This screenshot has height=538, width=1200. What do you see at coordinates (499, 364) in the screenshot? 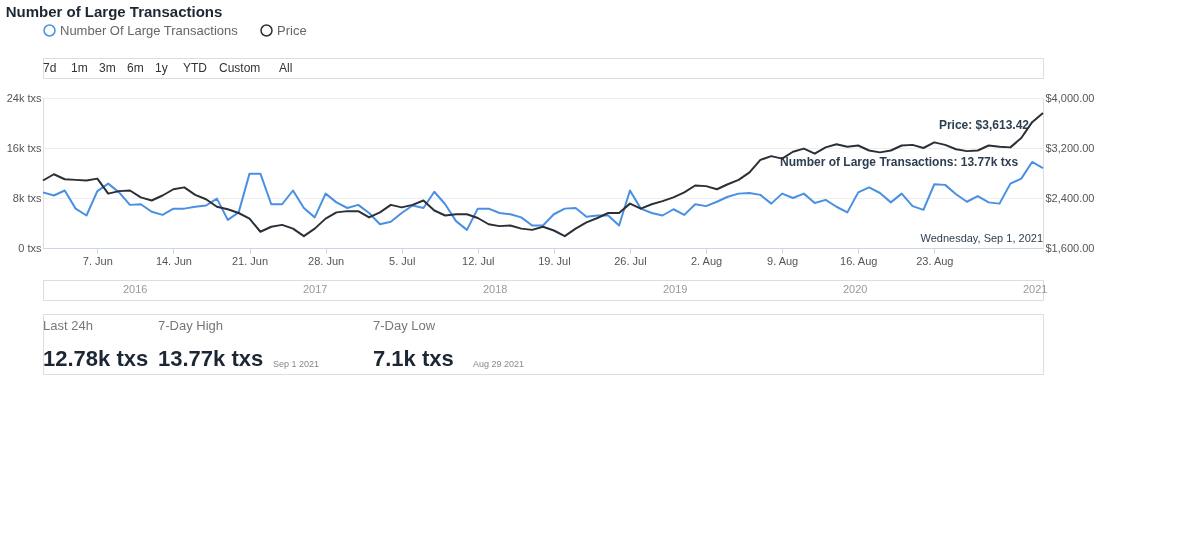
I see `text: Aug 29 2021` at bounding box center [499, 364].